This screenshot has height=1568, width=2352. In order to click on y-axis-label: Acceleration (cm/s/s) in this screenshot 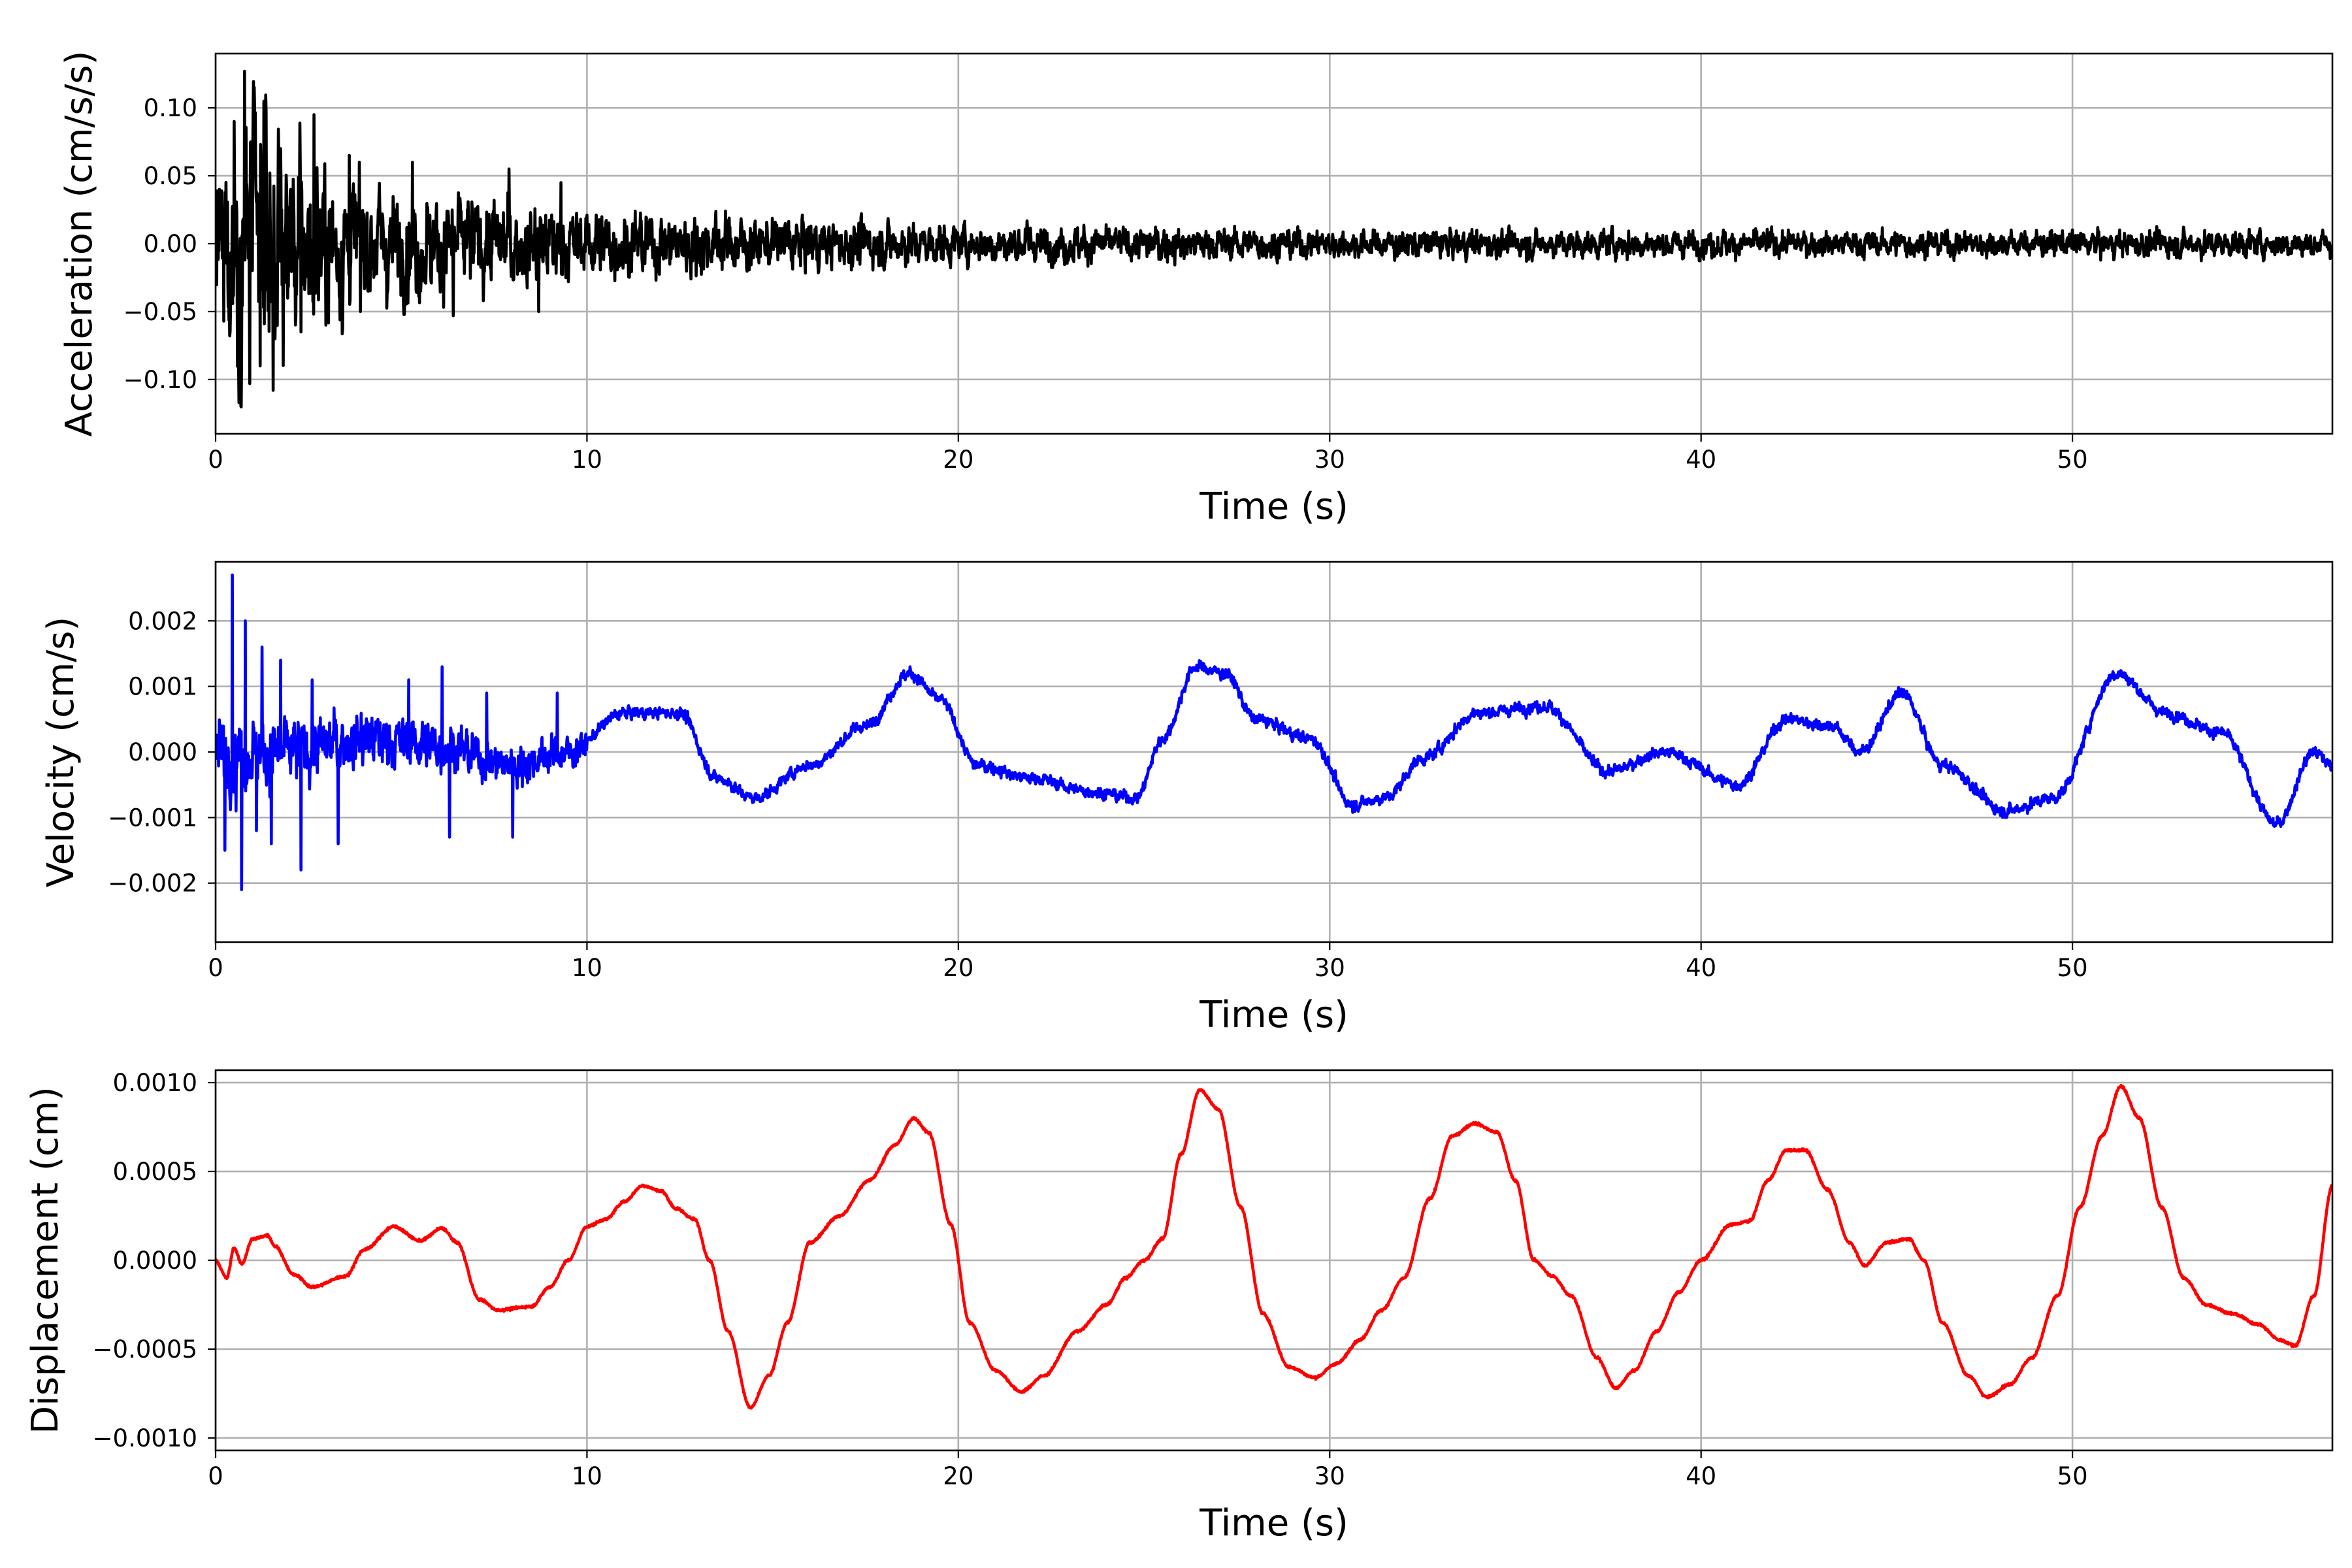, I will do `click(79, 244)`.